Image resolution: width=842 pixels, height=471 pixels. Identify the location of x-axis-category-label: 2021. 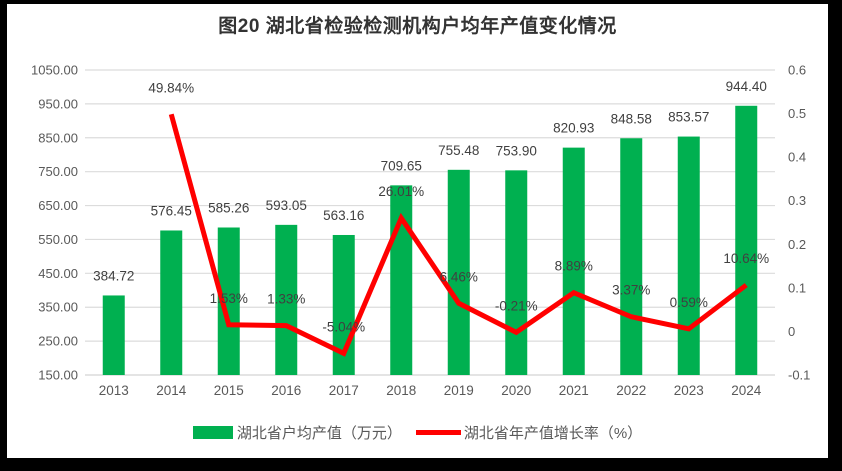
(574, 390).